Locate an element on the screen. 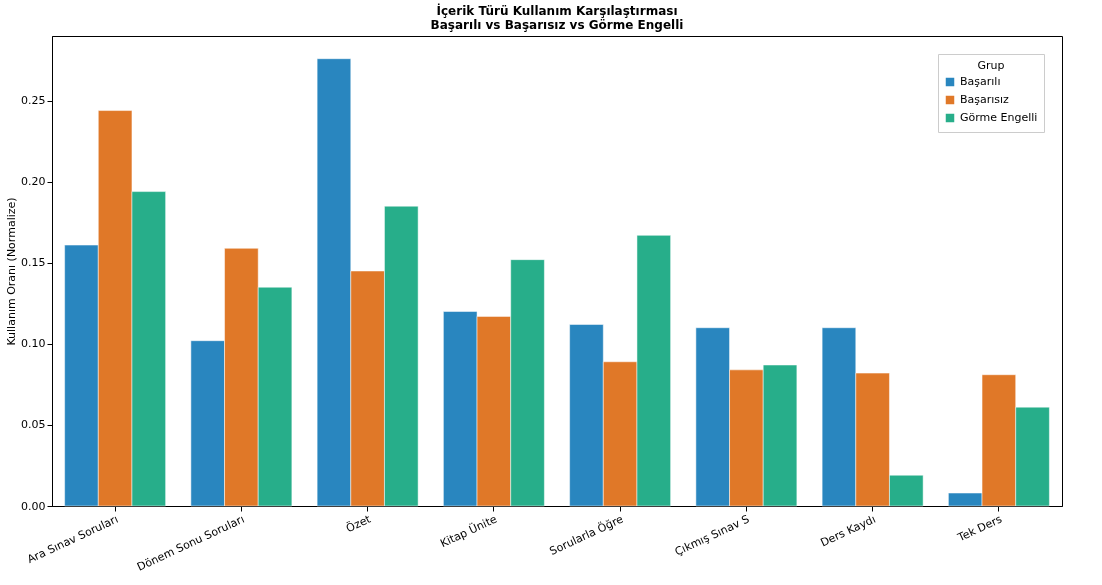 Image resolution: width=1102 pixels, height=585 pixels. y-tick-label: 0.05 is located at coordinates (33, 425).